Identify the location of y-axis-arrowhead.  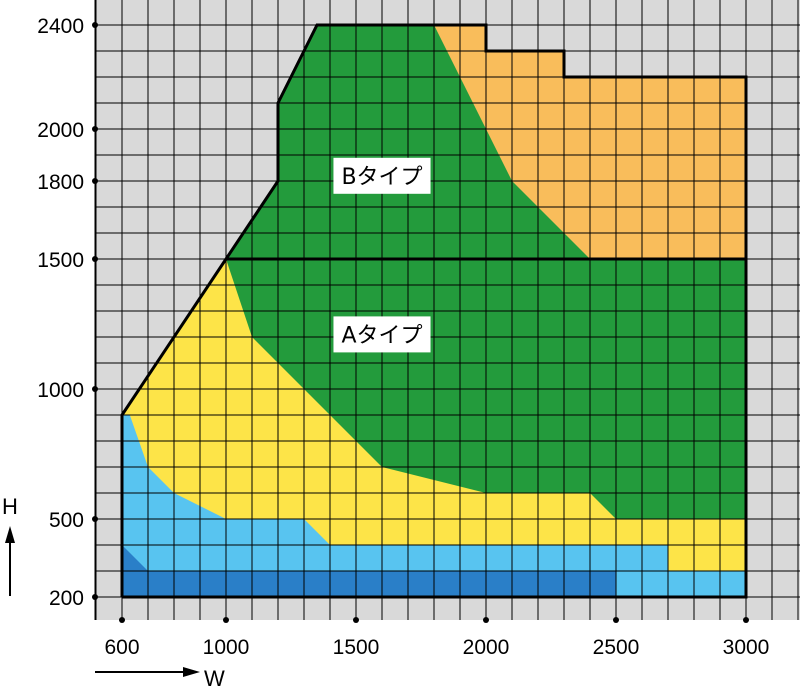
(10, 534).